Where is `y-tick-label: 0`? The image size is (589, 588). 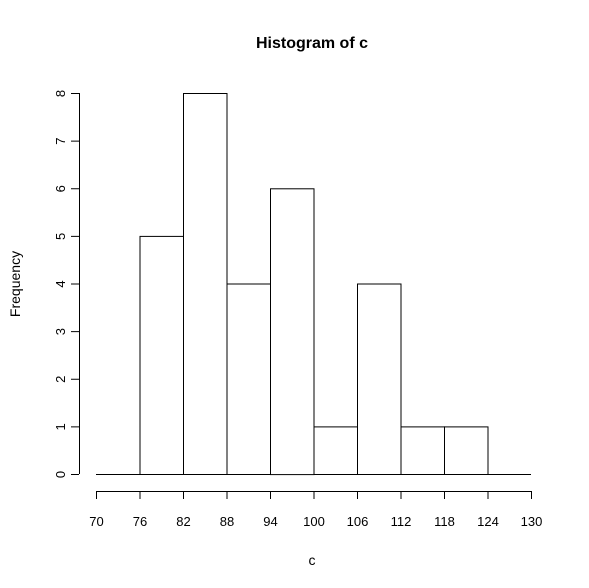
y-tick-label: 0 is located at coordinates (60, 474).